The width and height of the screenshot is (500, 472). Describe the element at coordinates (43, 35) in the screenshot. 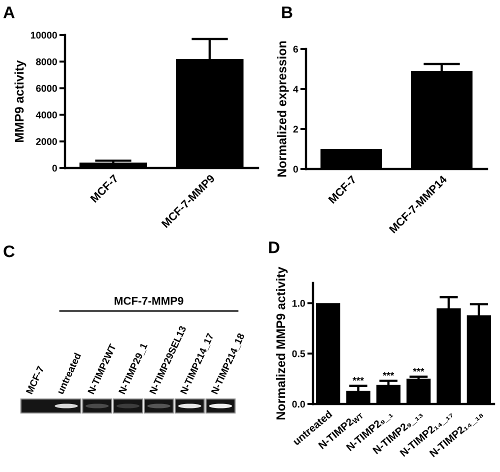

I see `y-tick-label: 10000` at that location.